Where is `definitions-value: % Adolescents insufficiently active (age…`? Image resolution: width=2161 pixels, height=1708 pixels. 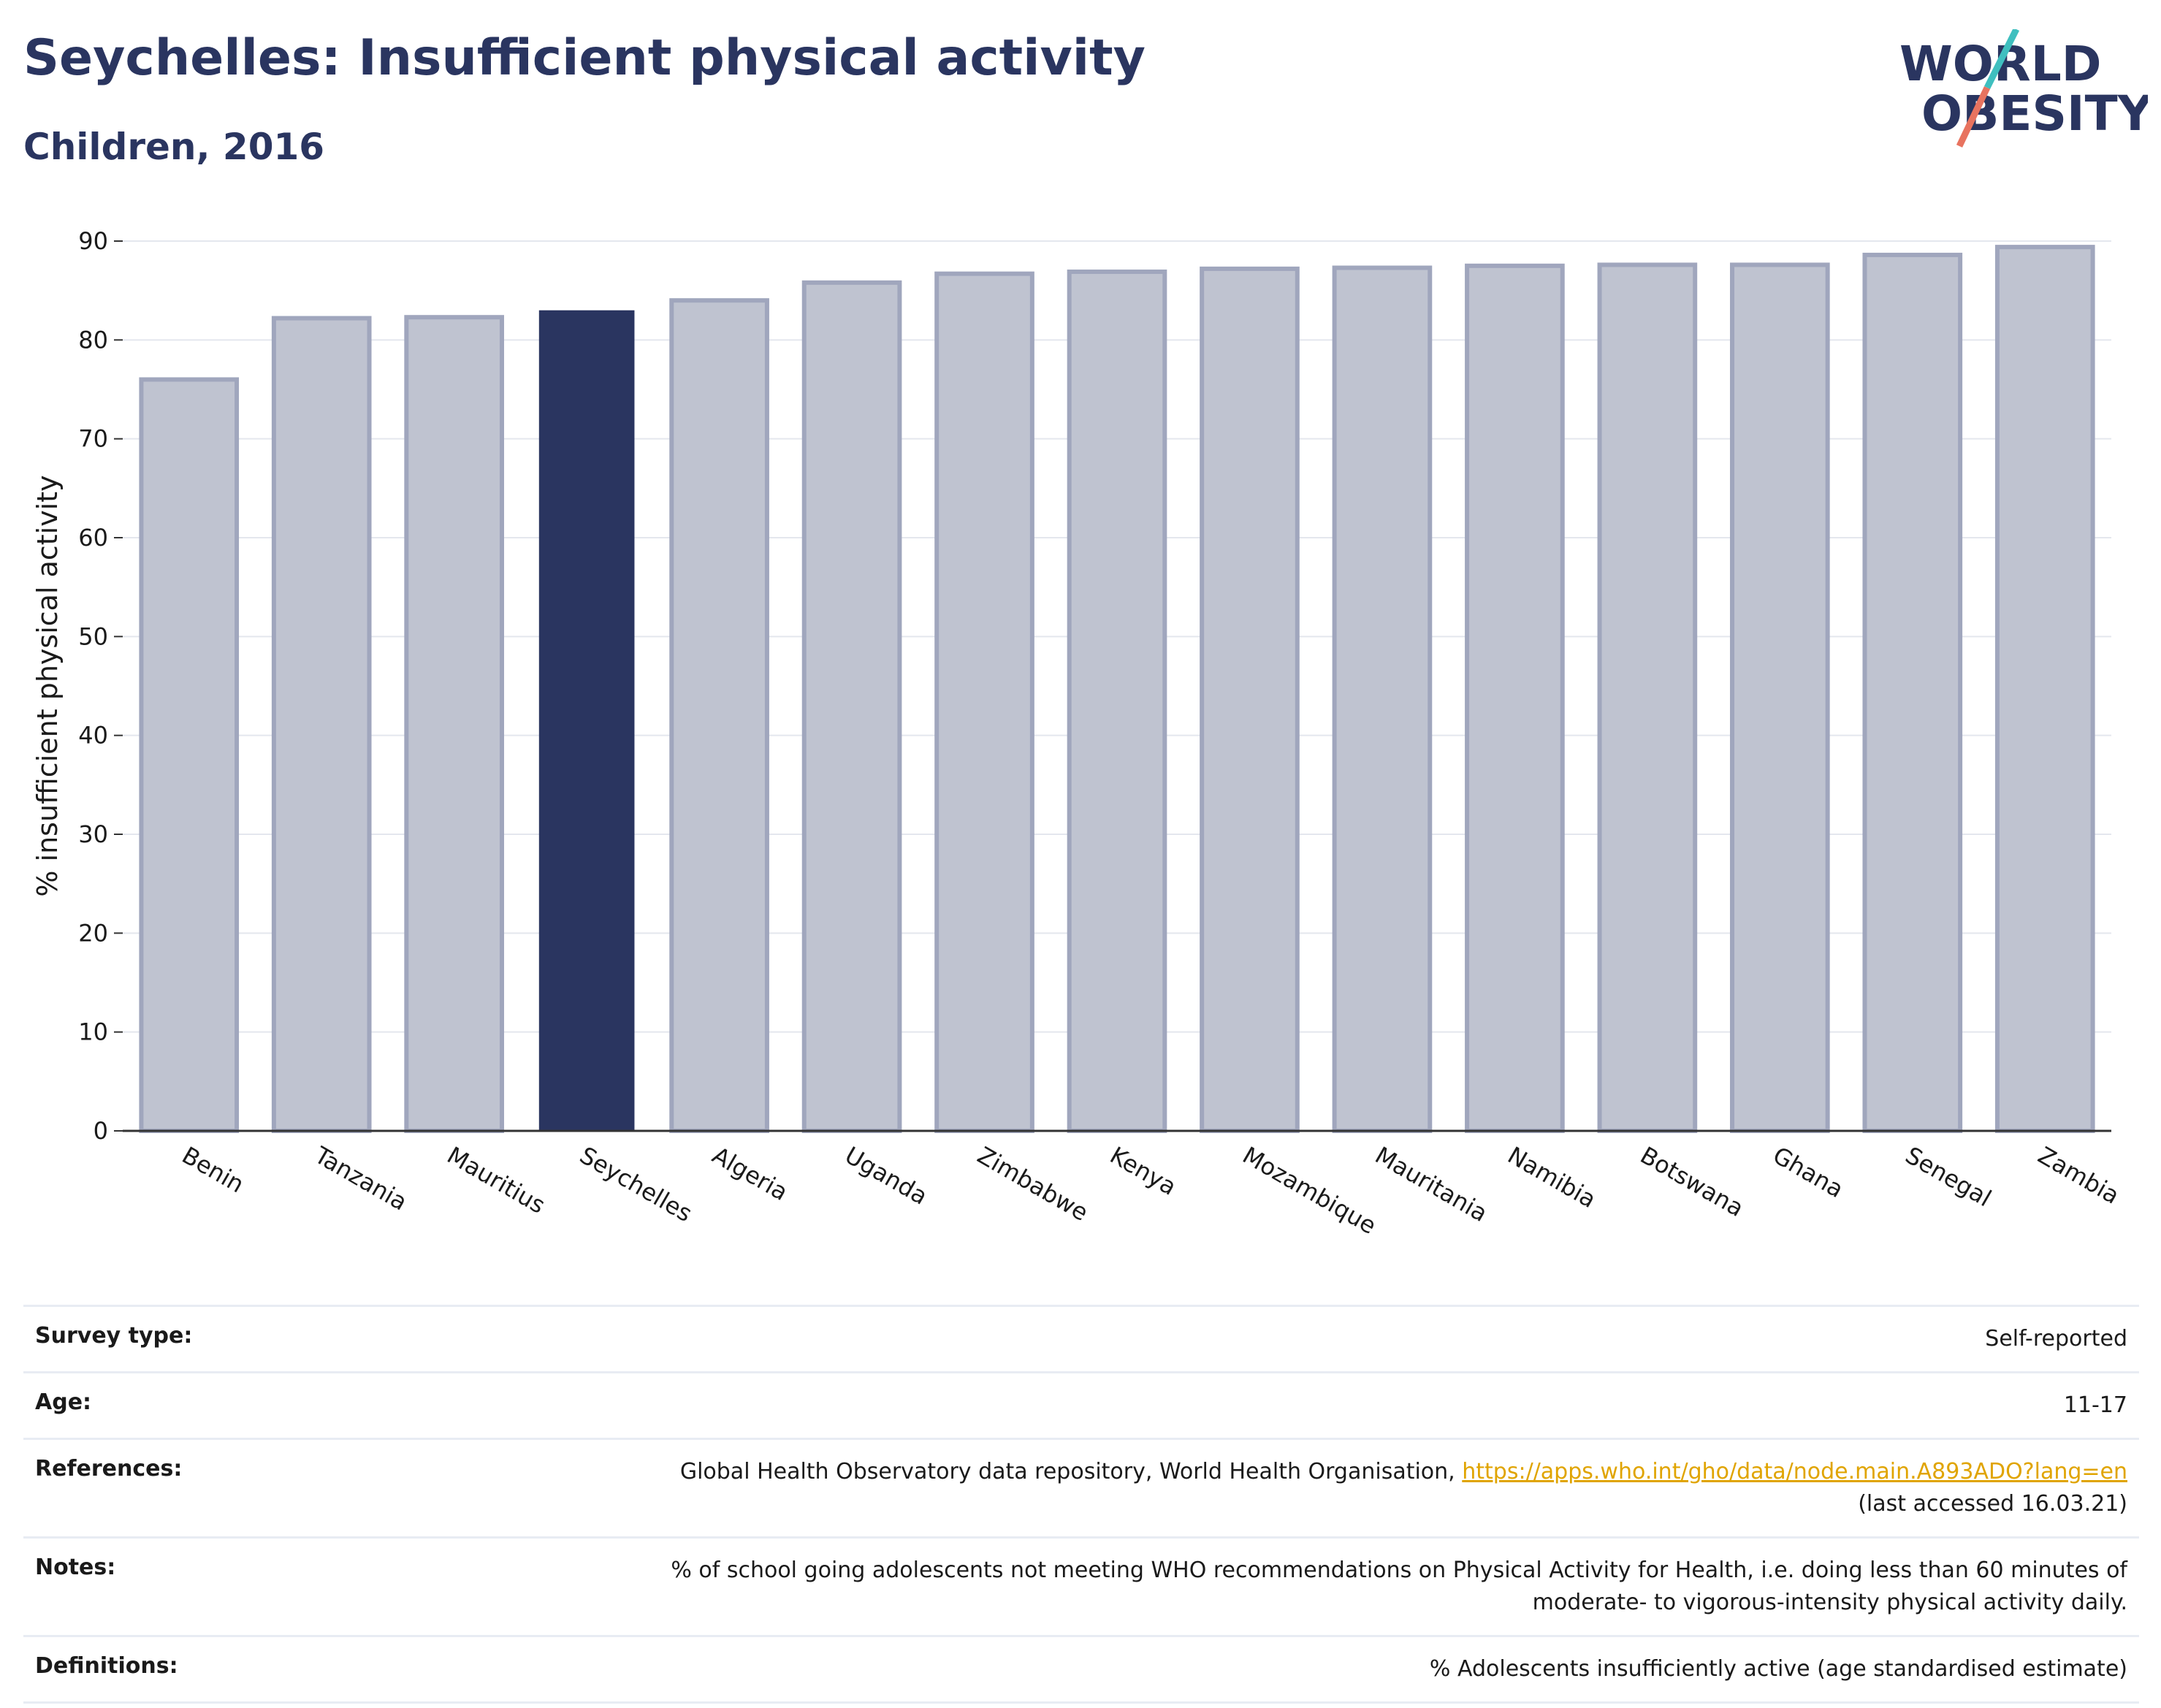 definitions-value: % Adolescents insufficiently active (age… is located at coordinates (1778, 1669).